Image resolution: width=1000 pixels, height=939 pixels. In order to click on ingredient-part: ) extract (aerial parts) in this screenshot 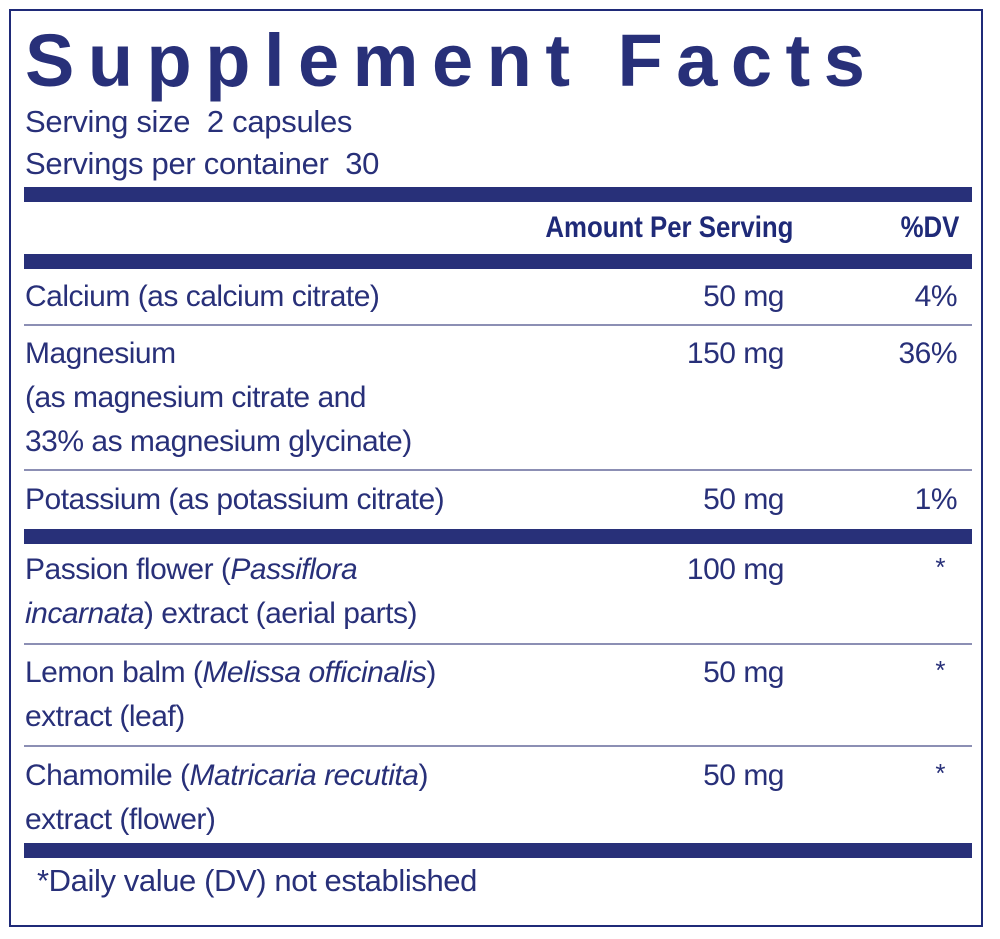, I will do `click(280, 613)`.